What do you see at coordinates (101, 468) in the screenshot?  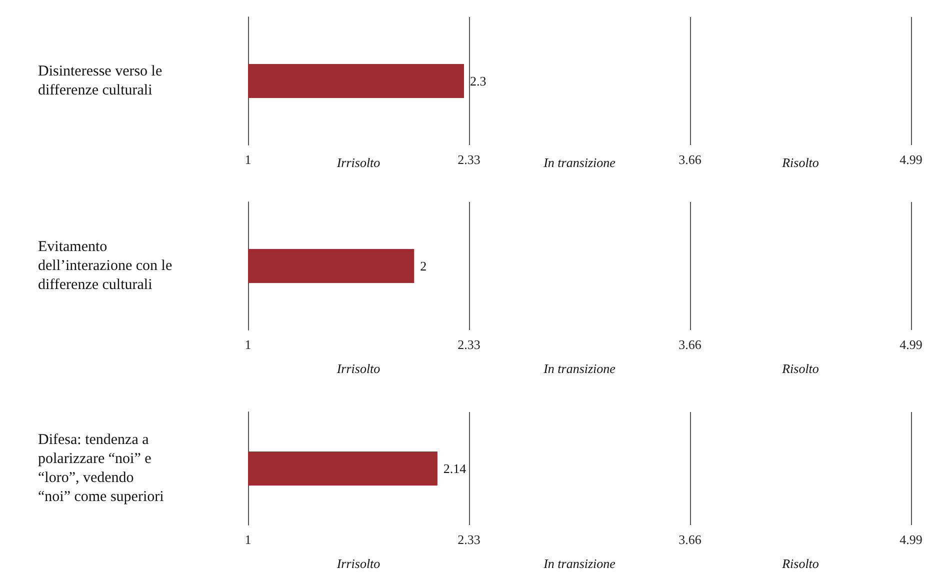 I see `y-tick-label: Difesa: tendenza a polarizzare “noi” e “loro”, vedendo “noi” come superiori` at bounding box center [101, 468].